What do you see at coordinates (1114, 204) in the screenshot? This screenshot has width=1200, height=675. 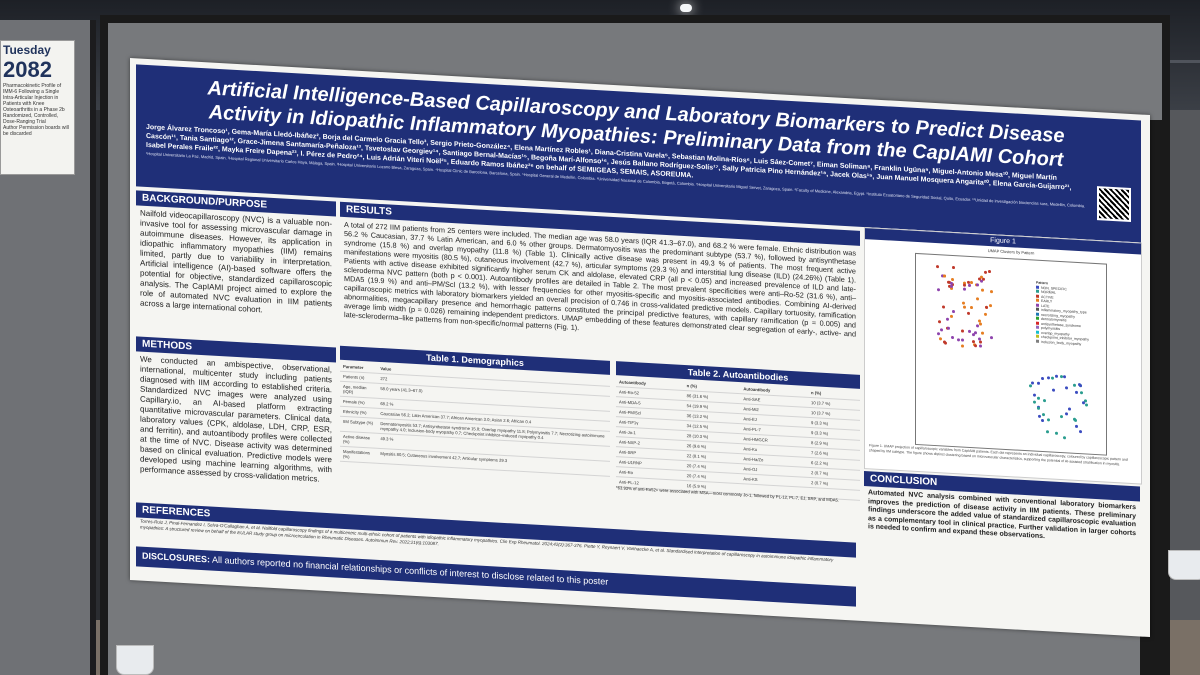 I see `qr-code-icon` at bounding box center [1114, 204].